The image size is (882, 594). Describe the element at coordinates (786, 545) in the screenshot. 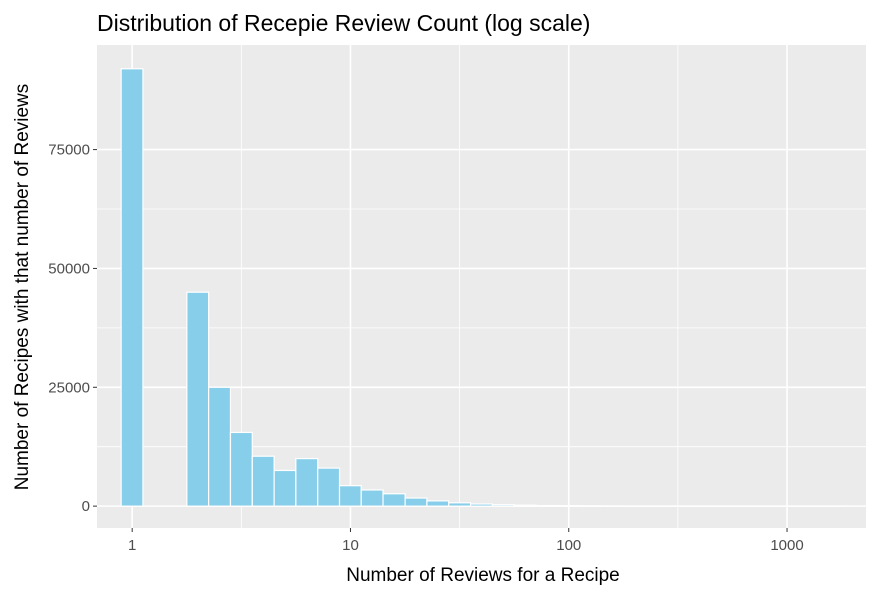

I see `x-tick-label: 1000` at that location.